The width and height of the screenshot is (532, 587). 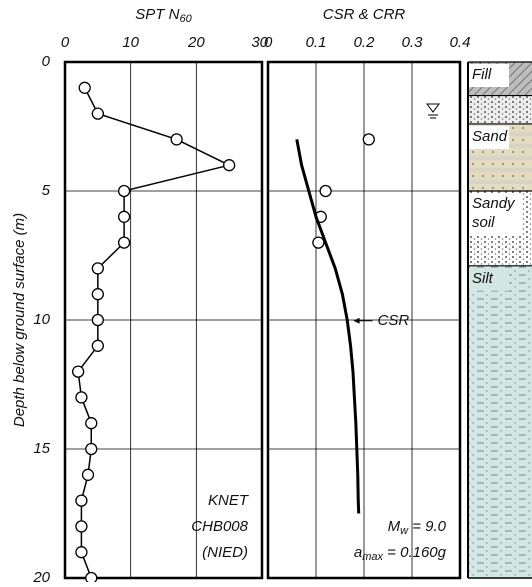 What do you see at coordinates (157, 14) in the screenshot?
I see `panel-title-main: SPT N` at bounding box center [157, 14].